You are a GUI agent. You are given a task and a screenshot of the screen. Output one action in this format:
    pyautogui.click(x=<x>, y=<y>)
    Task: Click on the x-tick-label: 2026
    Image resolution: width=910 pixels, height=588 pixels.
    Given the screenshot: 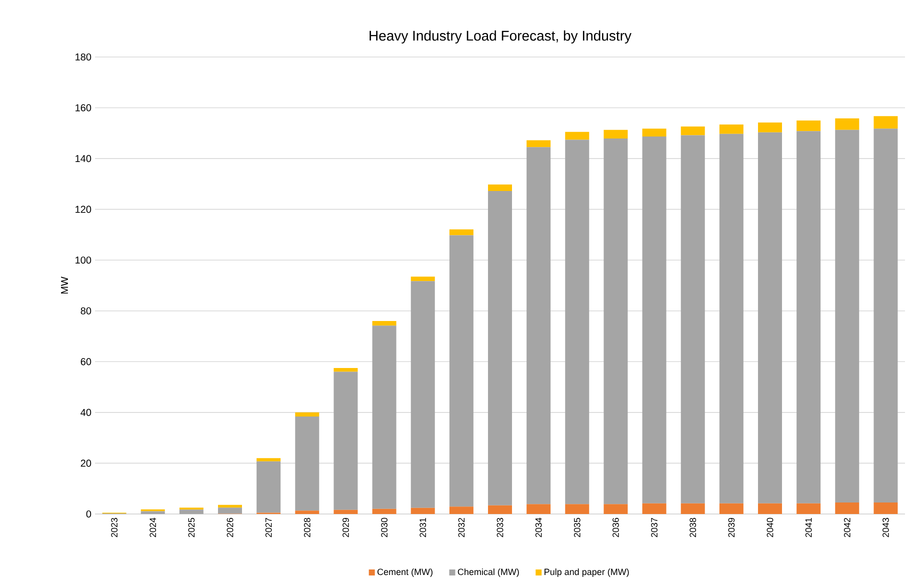 What is the action you would take?
    pyautogui.click(x=230, y=528)
    